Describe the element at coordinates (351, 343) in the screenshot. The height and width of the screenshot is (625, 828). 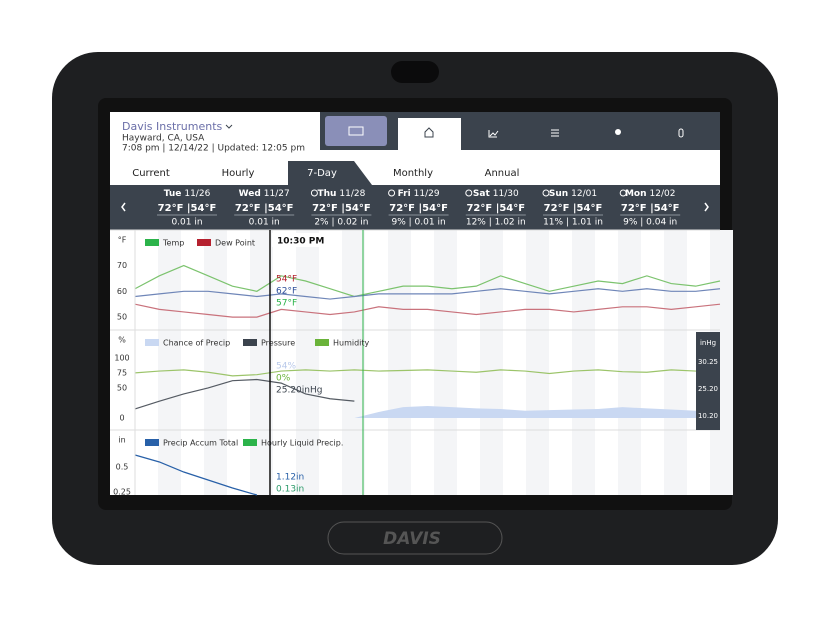
I see `legend-label: Humidity` at that location.